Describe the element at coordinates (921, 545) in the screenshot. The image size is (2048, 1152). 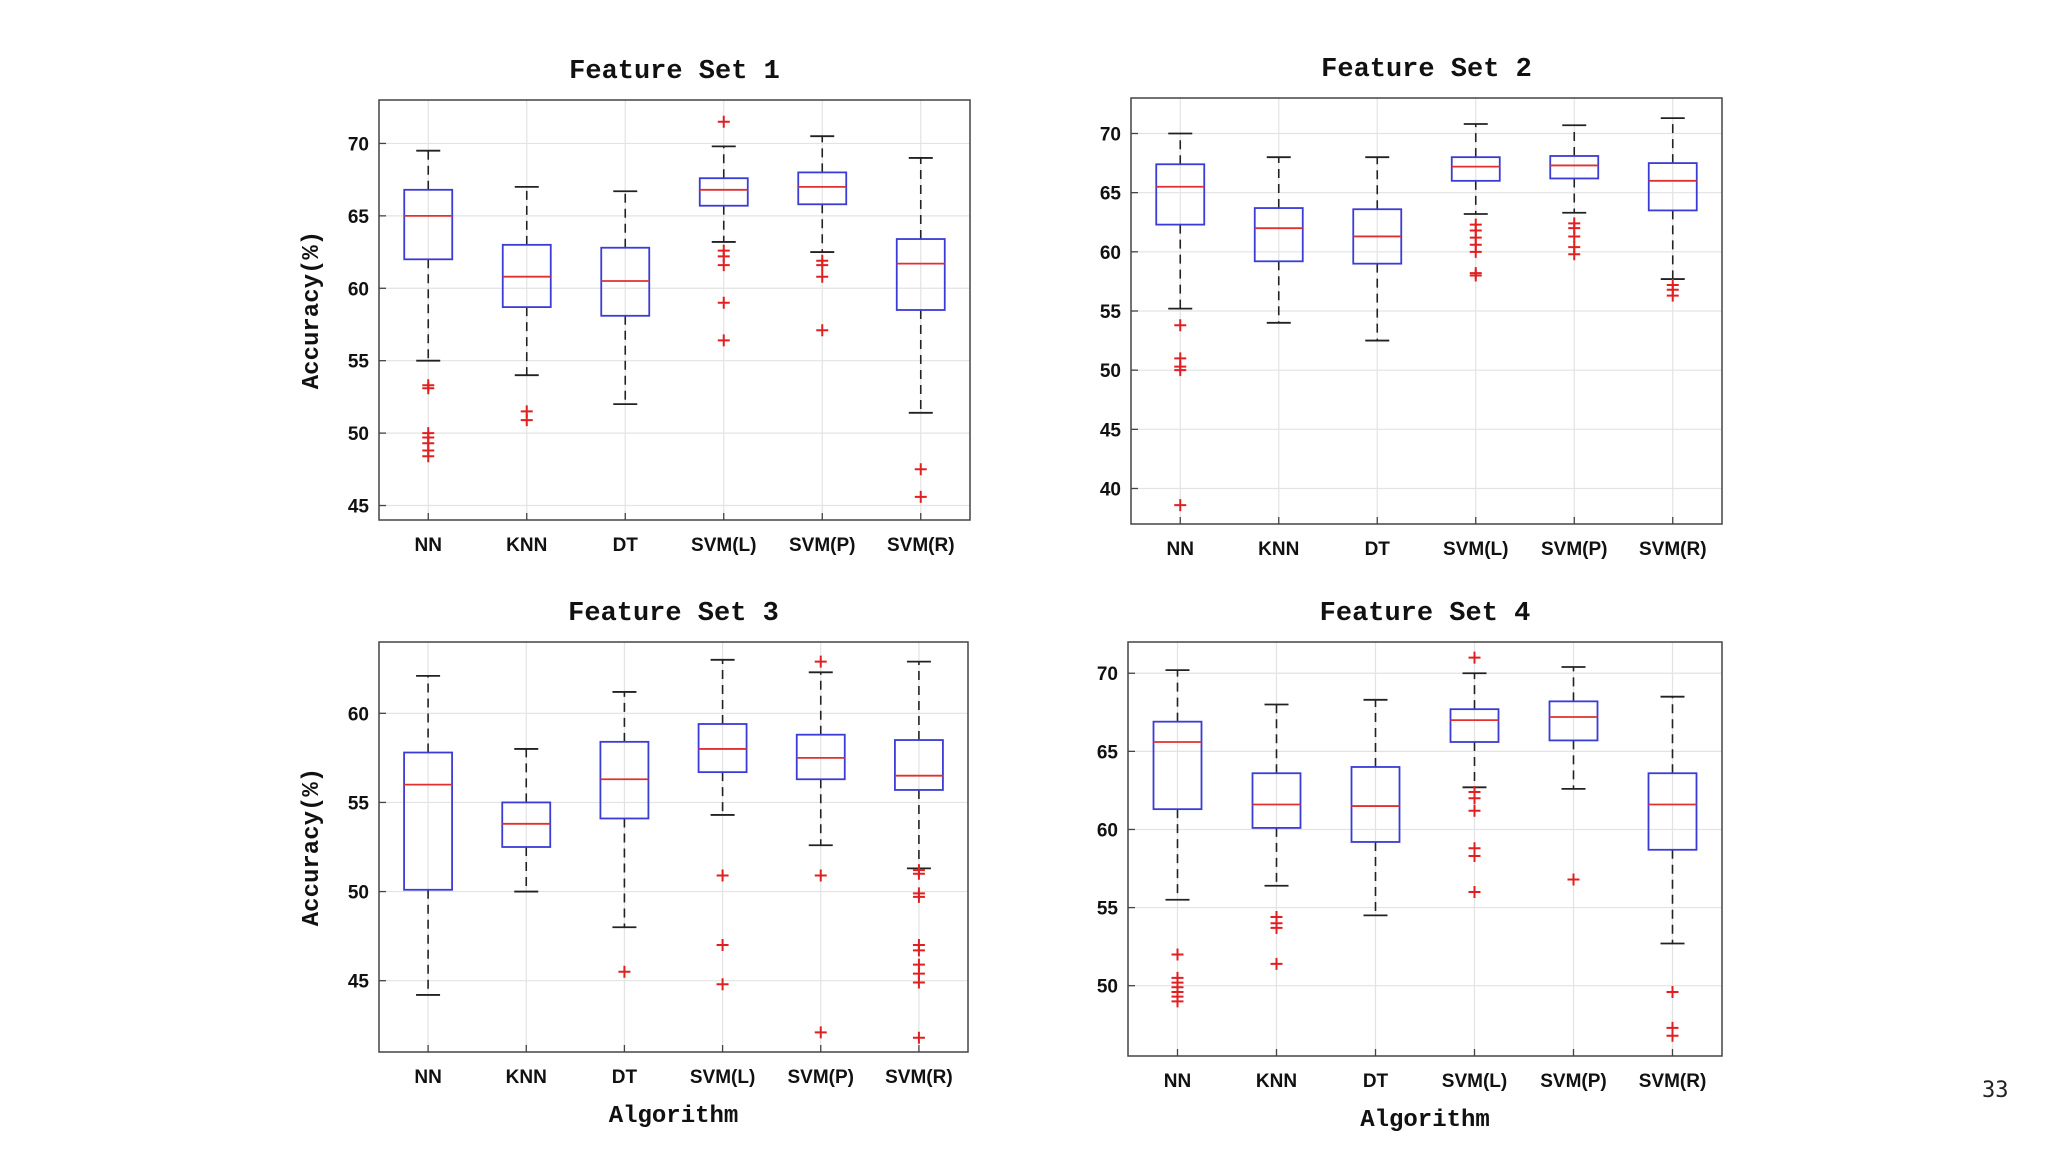
I see `x-tick-label: SVM(R)` at that location.